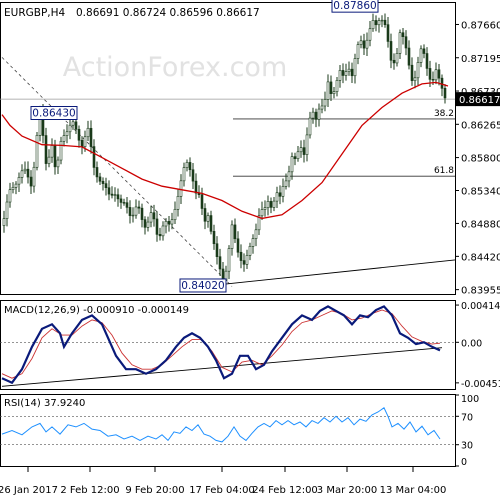  What do you see at coordinates (221, 344) in the screenshot?
I see `macd-signal-line` at bounding box center [221, 344].